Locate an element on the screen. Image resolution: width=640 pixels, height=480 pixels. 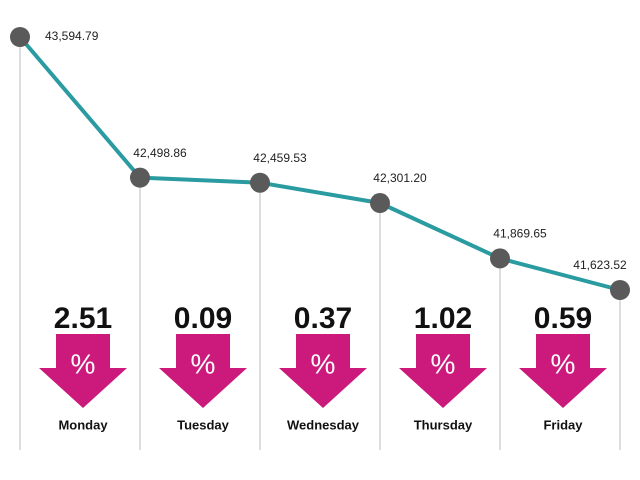
day-label: Tuesday is located at coordinates (203, 424).